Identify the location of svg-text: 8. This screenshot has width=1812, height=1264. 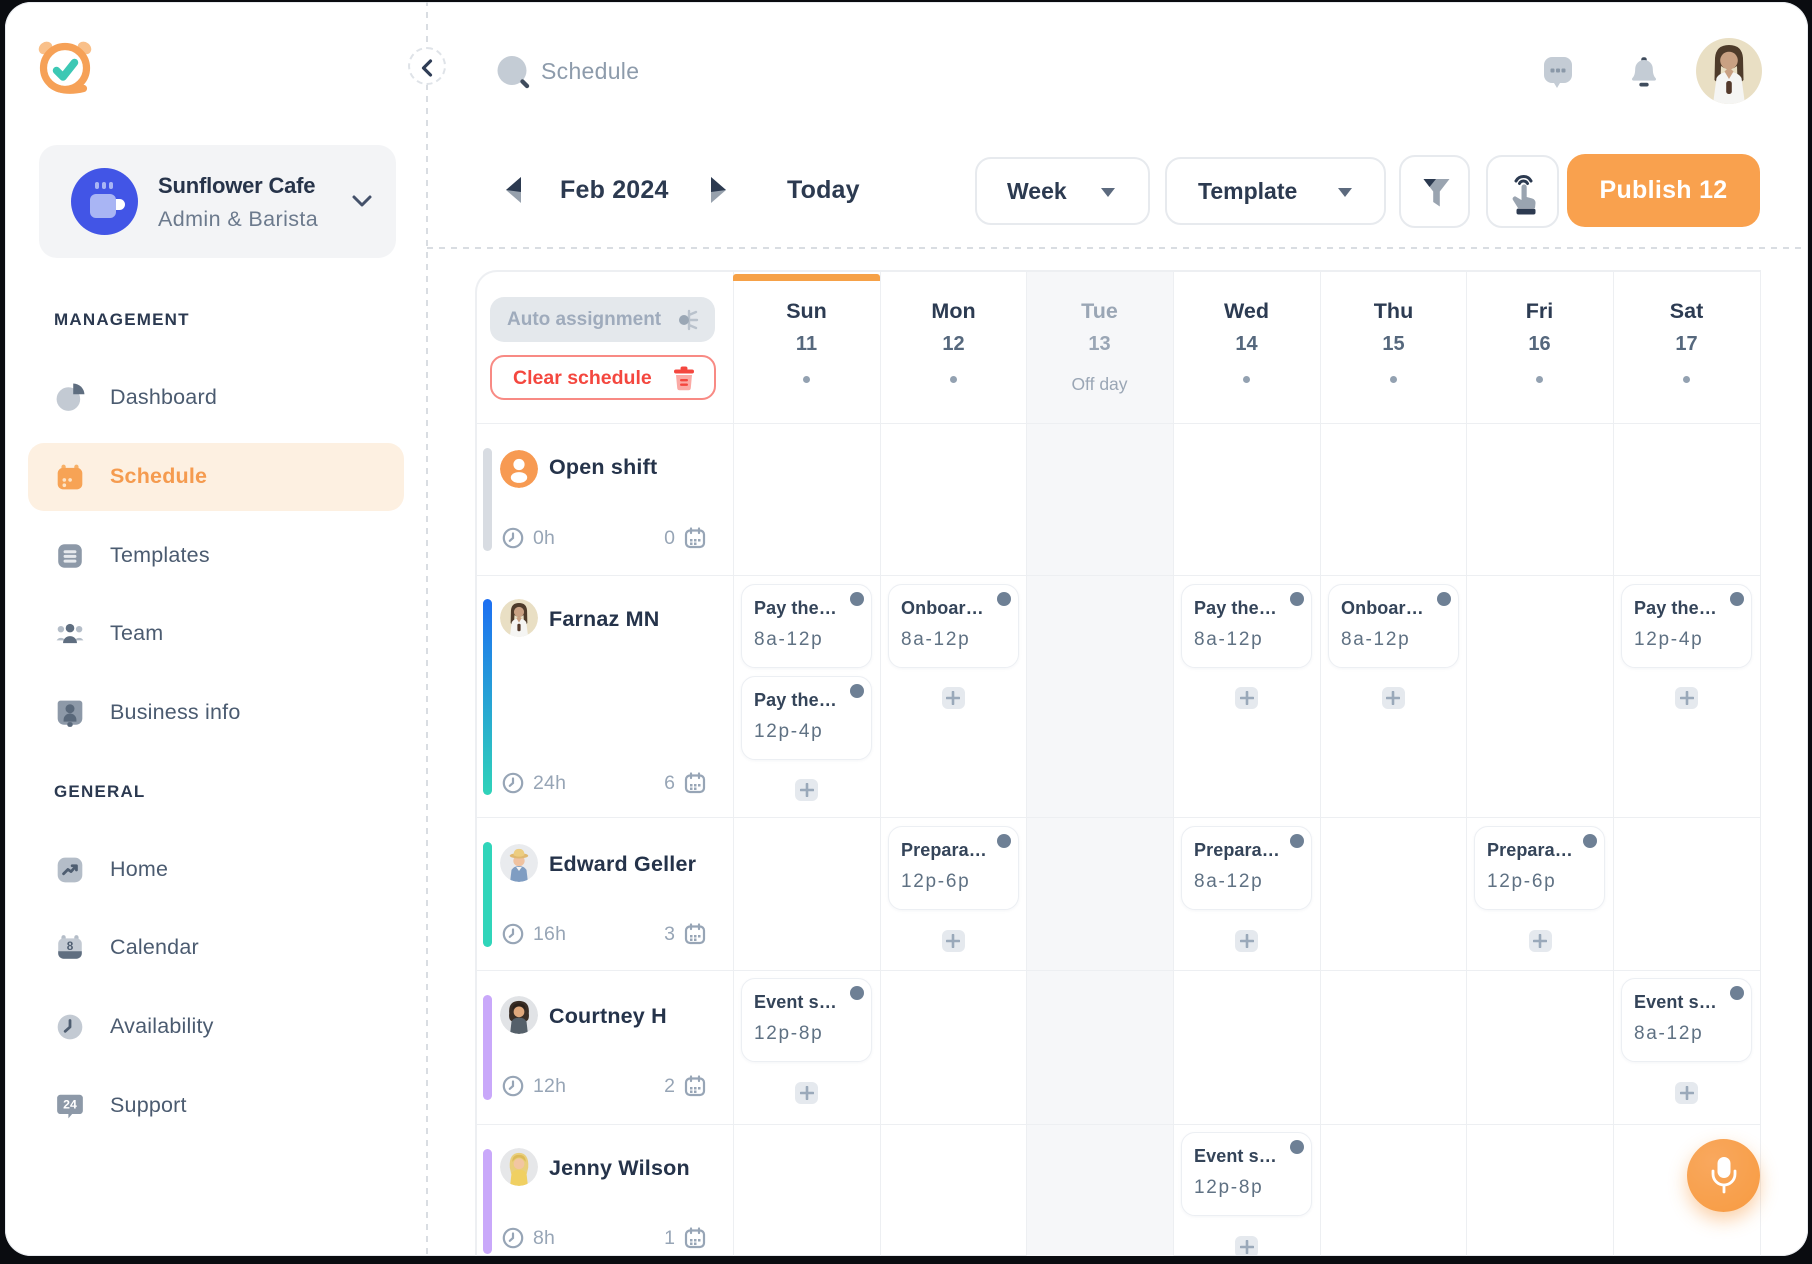
(70, 946).